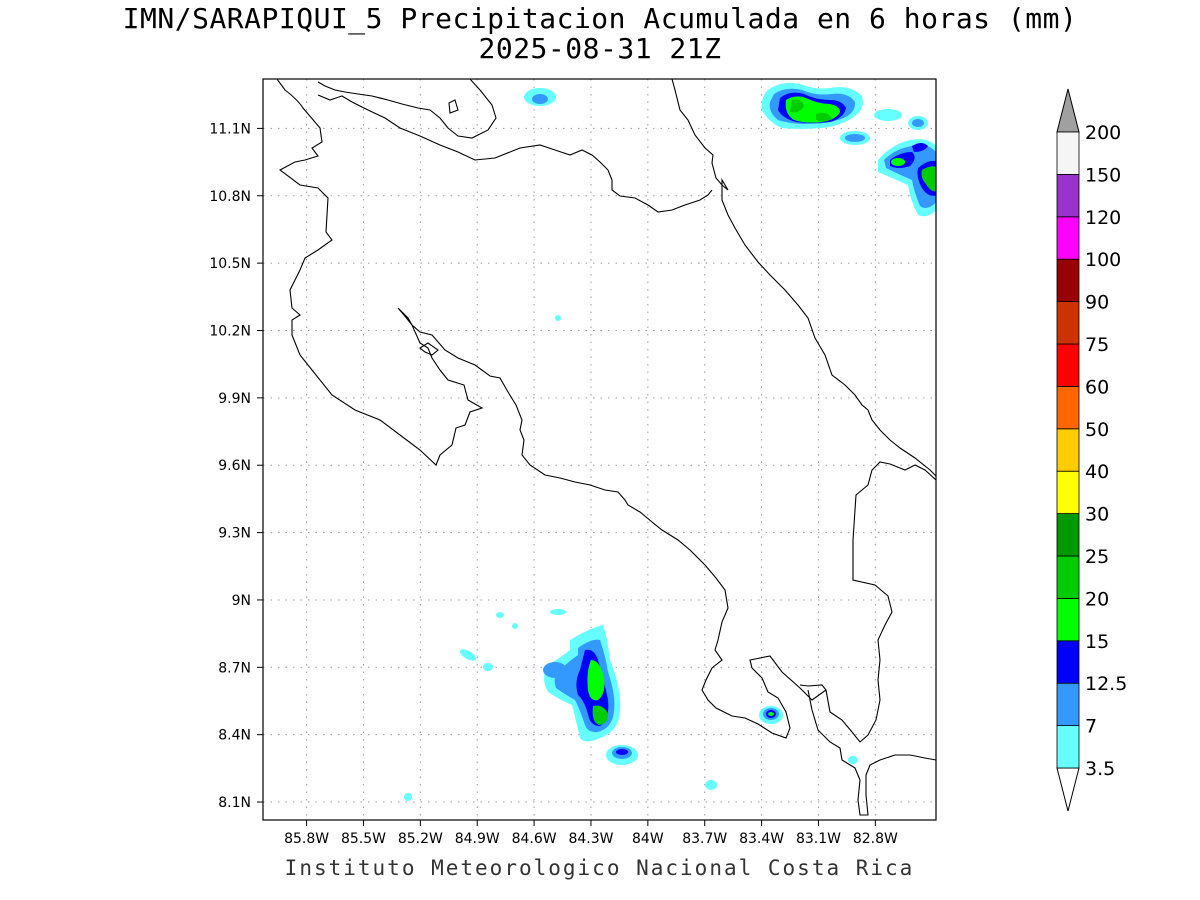 The width and height of the screenshot is (1200, 900). I want to click on lat-tick-label: 11.1N, so click(230, 129).